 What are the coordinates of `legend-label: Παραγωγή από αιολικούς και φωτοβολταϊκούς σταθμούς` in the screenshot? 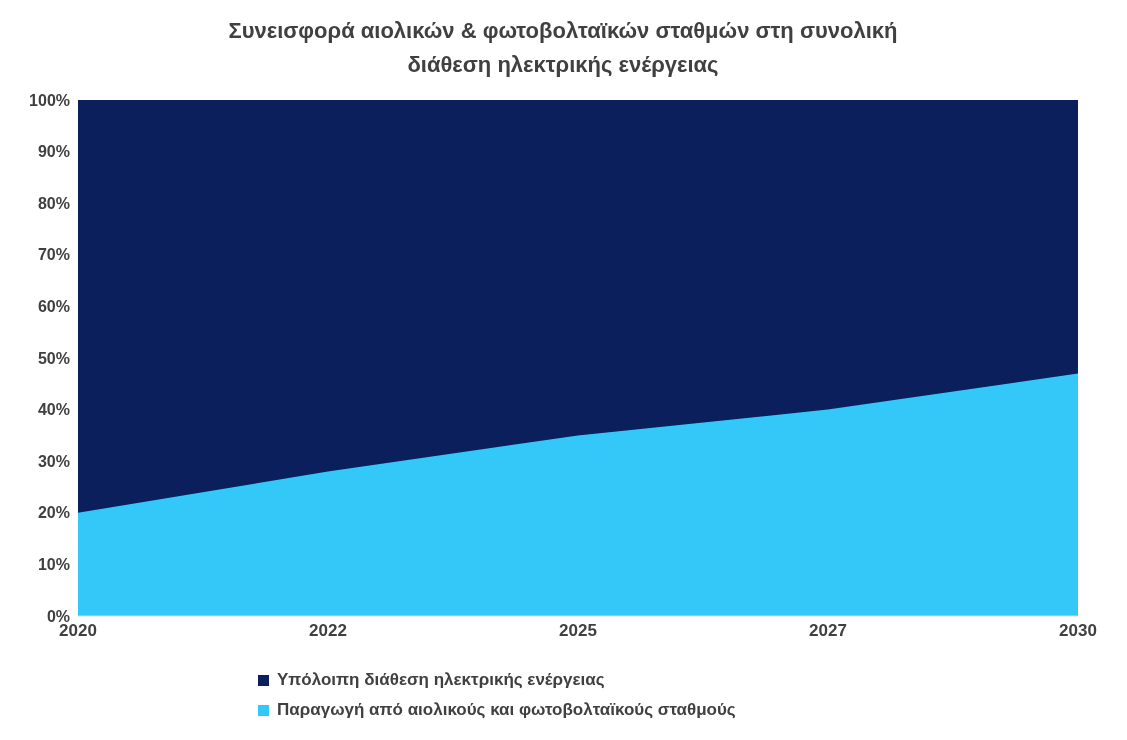 It's located at (506, 710).